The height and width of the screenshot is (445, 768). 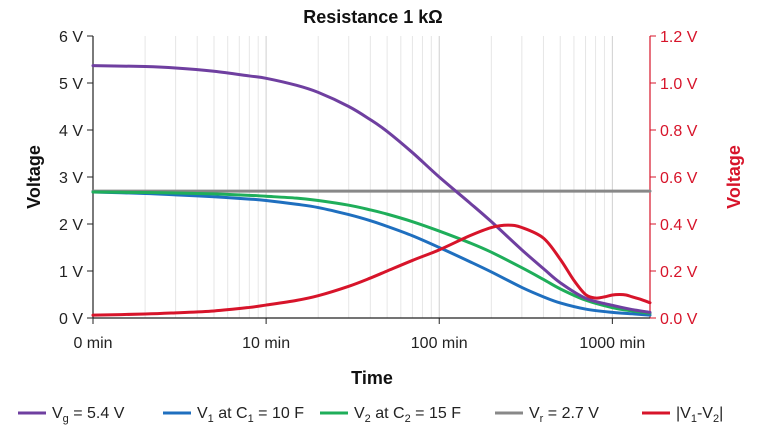 I want to click on legend-text-part: = 5.4 V, so click(x=97, y=413).